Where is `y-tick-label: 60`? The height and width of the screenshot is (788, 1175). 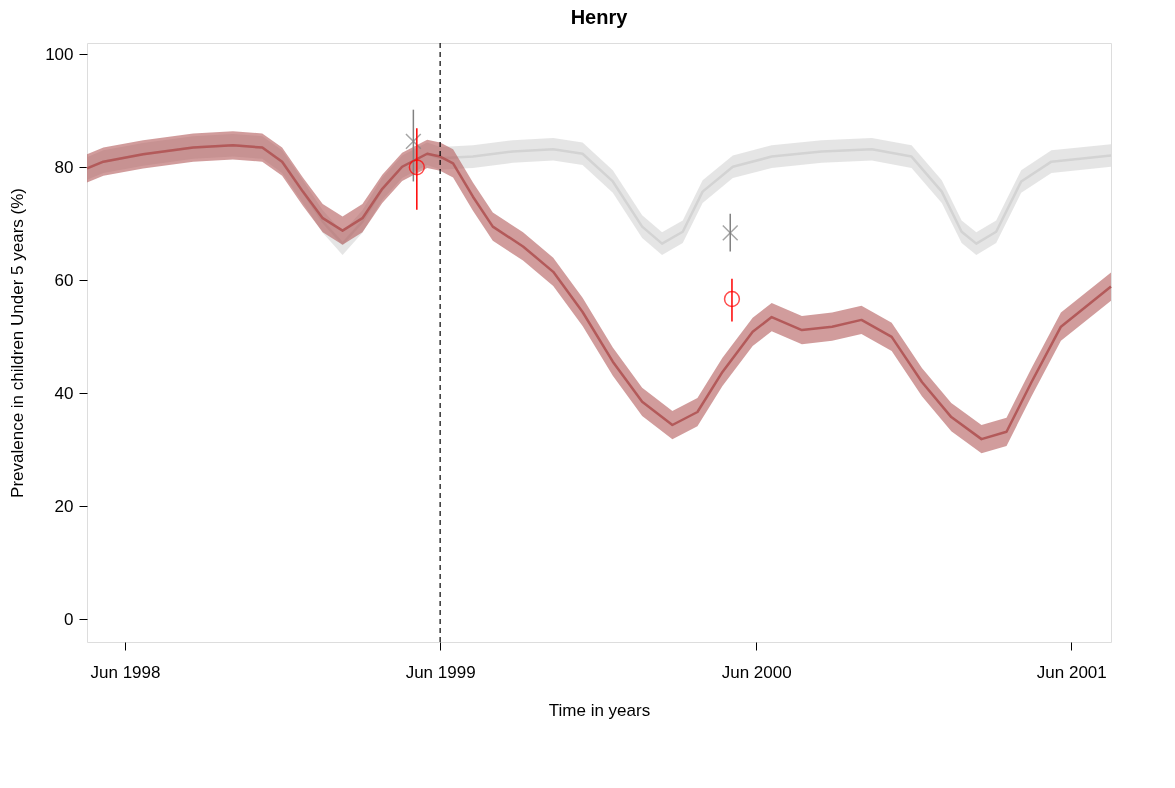
y-tick-label: 60 is located at coordinates (64, 280).